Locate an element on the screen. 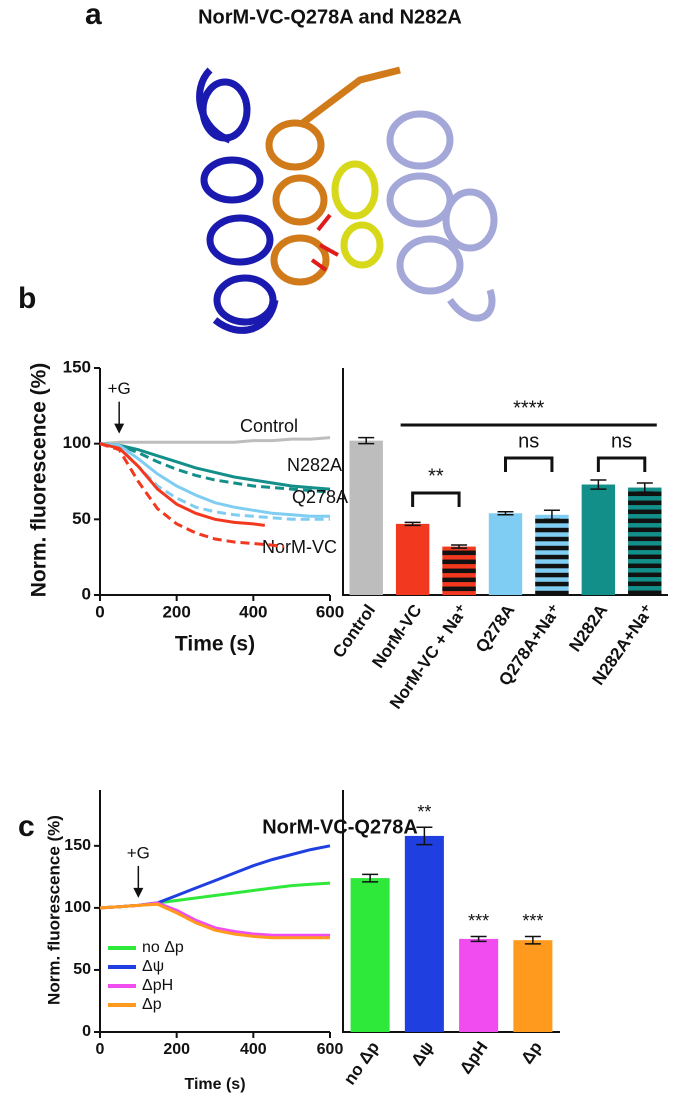 Image resolution: width=685 pixels, height=1103 pixels. panel-label: a is located at coordinates (93, 15).